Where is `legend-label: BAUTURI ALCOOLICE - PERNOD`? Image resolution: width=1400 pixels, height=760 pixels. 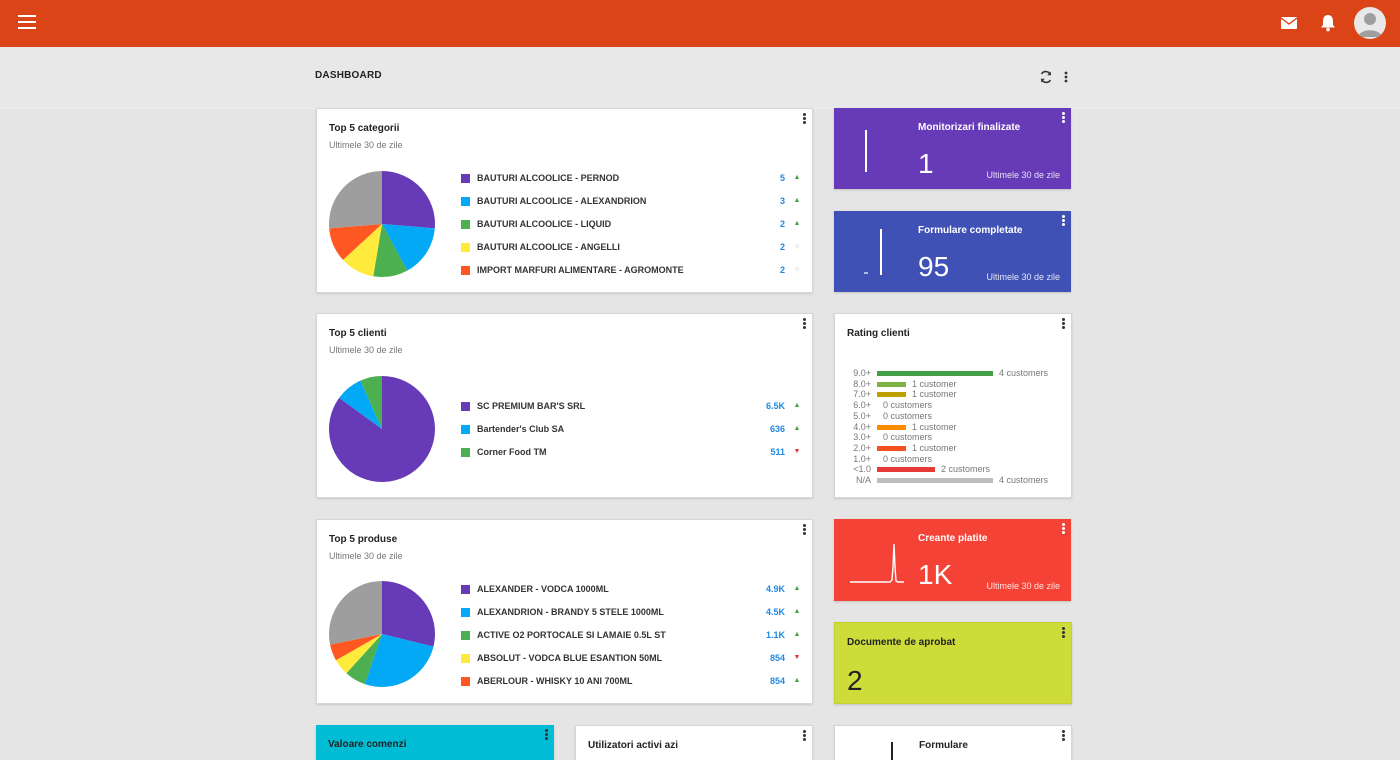
legend-label: BAUTURI ALCOOLICE - PERNOD is located at coordinates (548, 178).